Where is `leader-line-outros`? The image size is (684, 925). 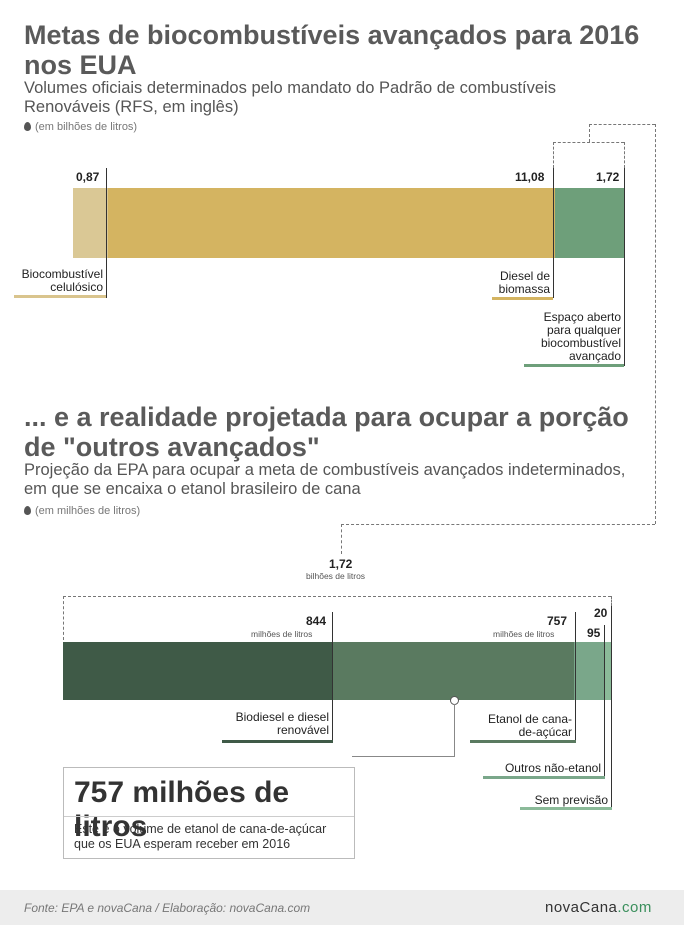
leader-line-outros is located at coordinates (604, 701).